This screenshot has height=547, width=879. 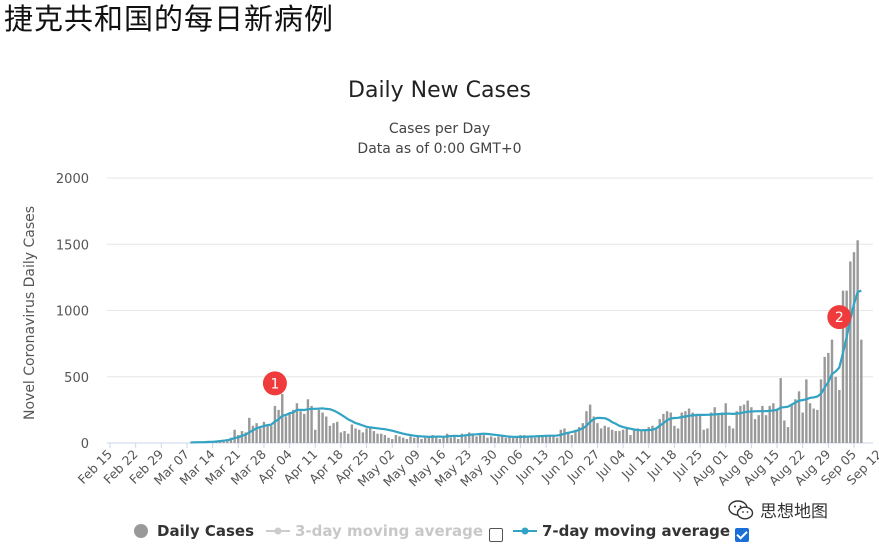 What do you see at coordinates (278, 531) in the screenshot?
I see `legend-line-icon` at bounding box center [278, 531].